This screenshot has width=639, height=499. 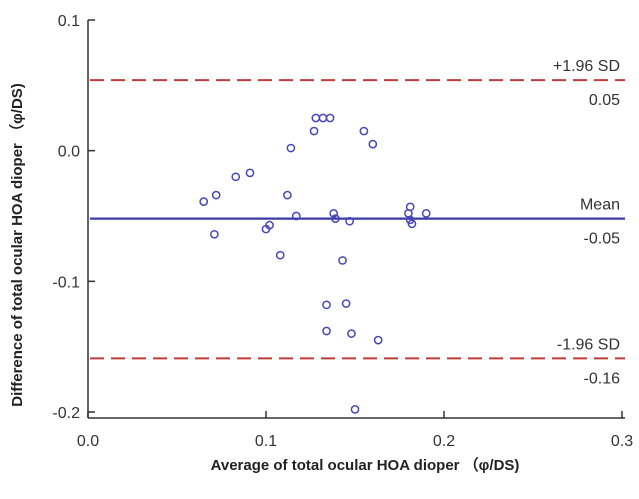 I want to click on y-tick-label: 0.0, so click(x=69, y=152).